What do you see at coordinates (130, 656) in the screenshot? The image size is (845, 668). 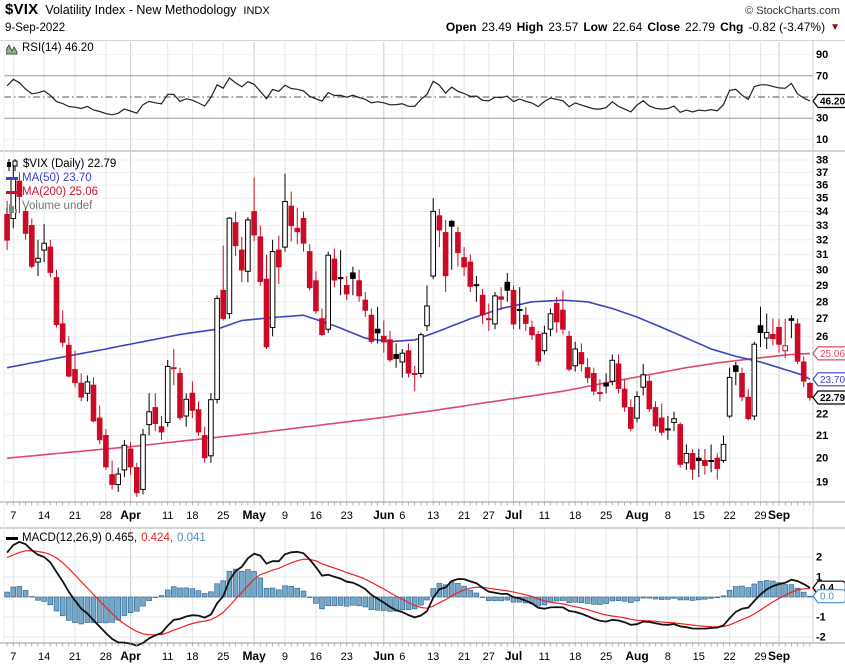 I see `svg-text: Apr` at bounding box center [130, 656].